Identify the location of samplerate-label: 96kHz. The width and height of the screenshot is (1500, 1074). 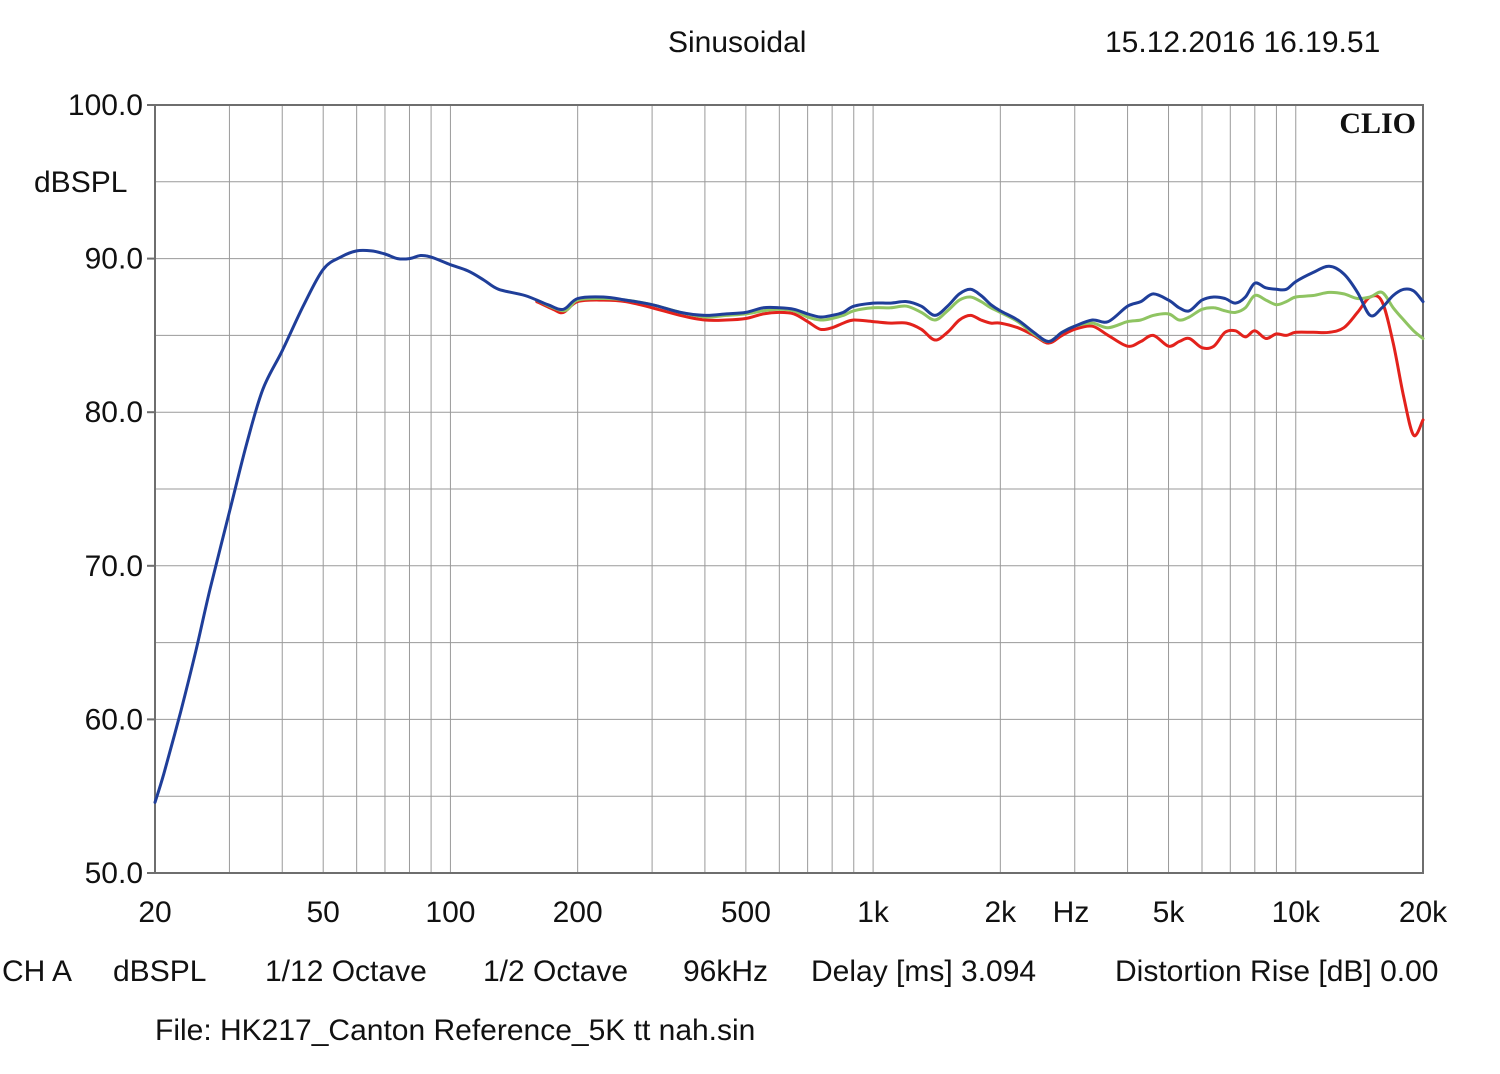
(726, 971).